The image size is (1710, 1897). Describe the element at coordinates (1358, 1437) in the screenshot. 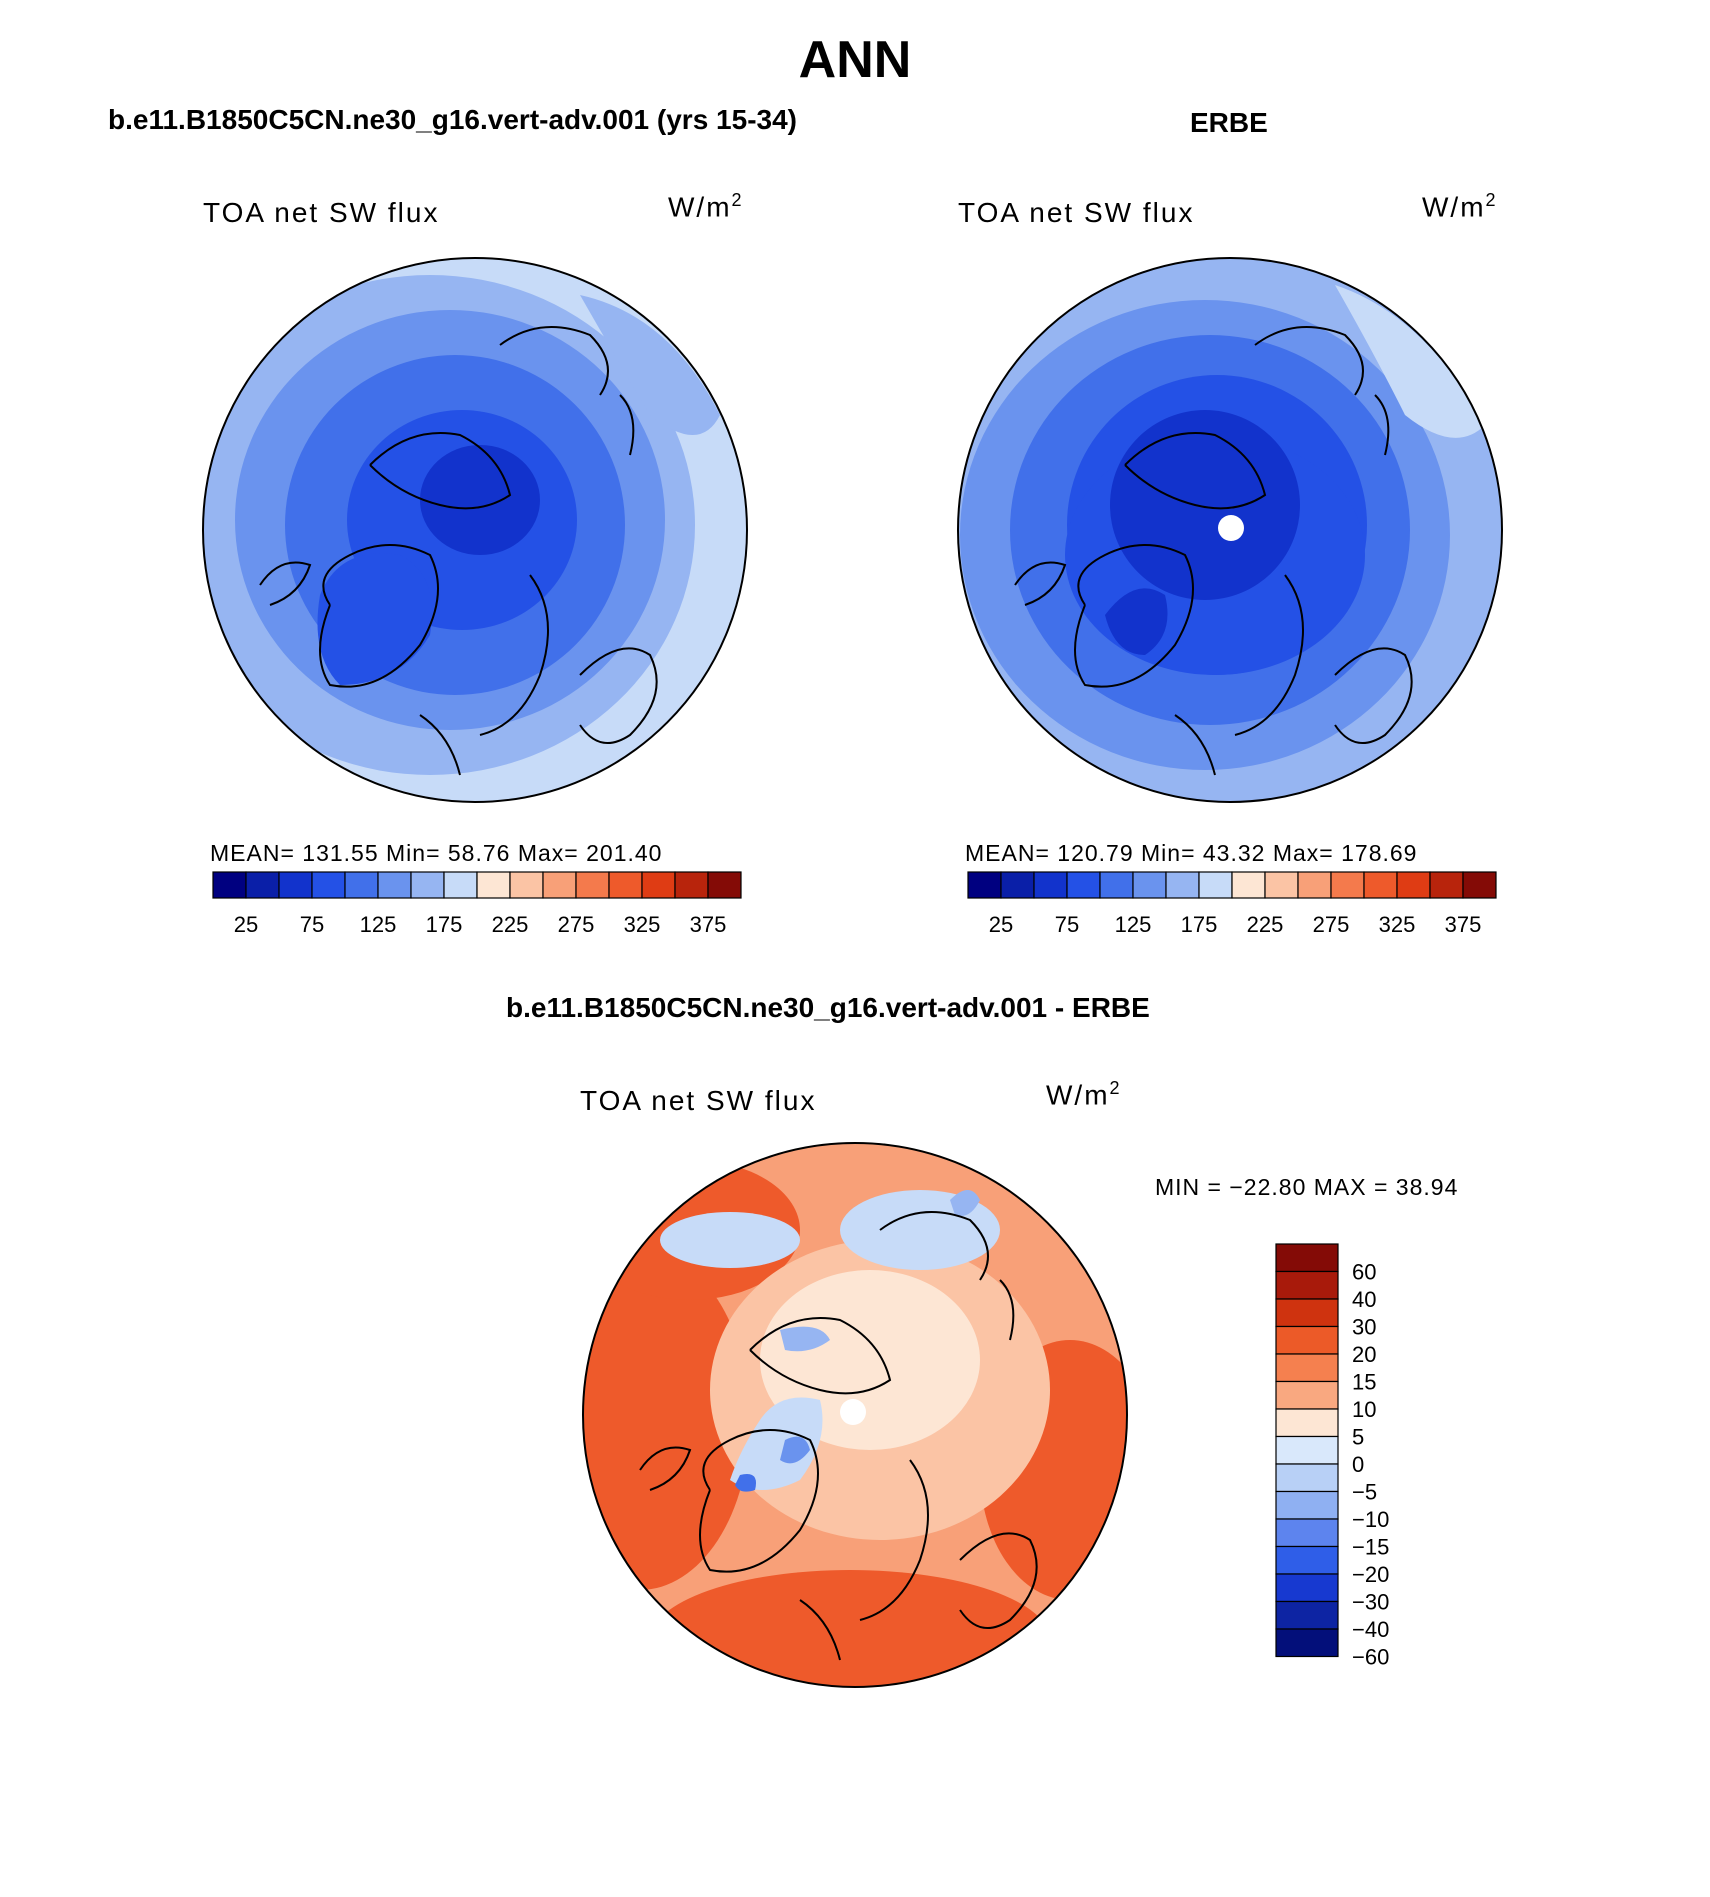

I see `colorbar-tick-label: 5` at that location.